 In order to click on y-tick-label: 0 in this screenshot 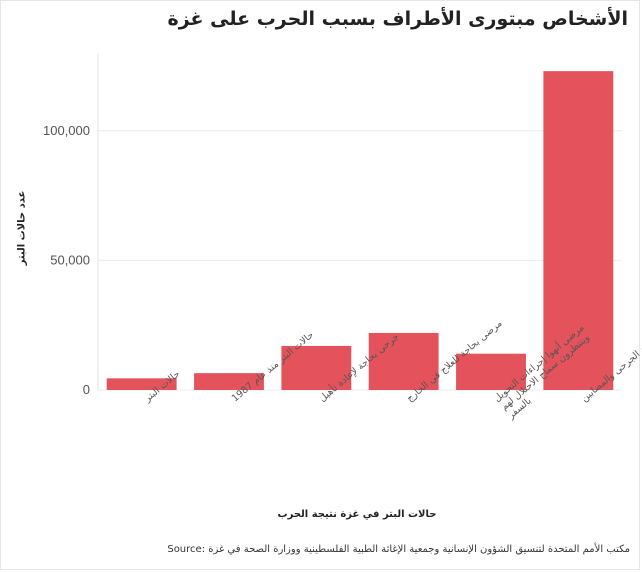, I will do `click(86, 389)`.